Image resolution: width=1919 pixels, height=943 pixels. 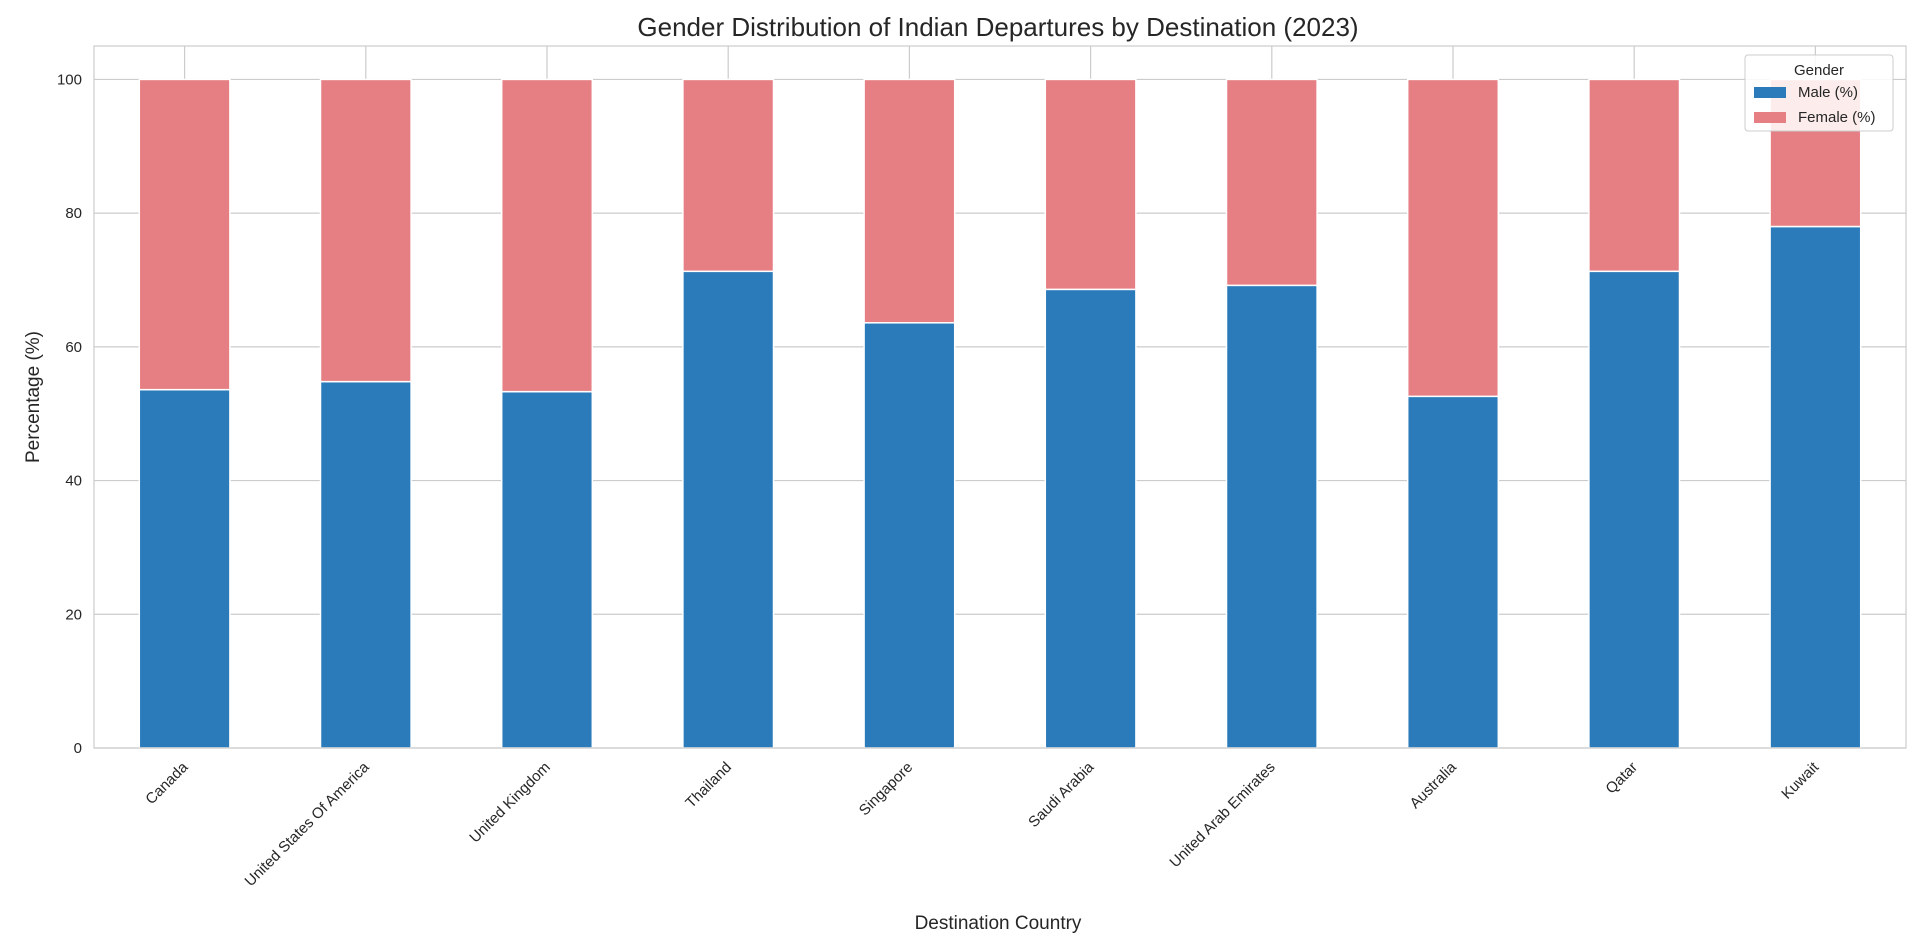 What do you see at coordinates (73, 213) in the screenshot?
I see `y-tick-label: 80` at bounding box center [73, 213].